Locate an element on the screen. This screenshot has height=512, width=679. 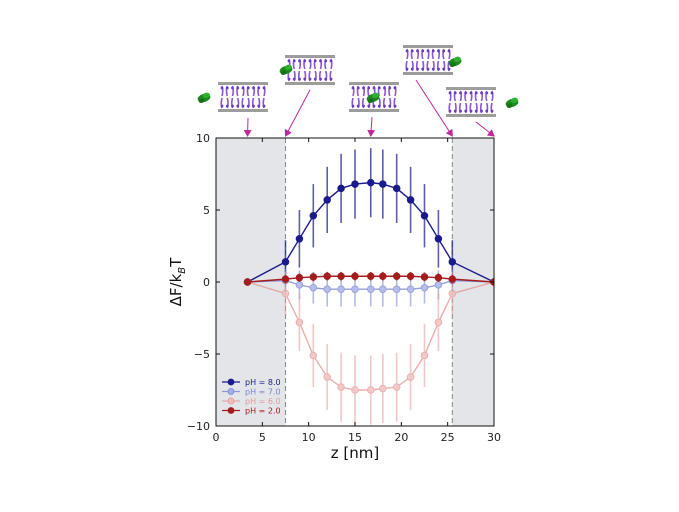
y-tick-label: 5 is located at coordinates (206, 210).